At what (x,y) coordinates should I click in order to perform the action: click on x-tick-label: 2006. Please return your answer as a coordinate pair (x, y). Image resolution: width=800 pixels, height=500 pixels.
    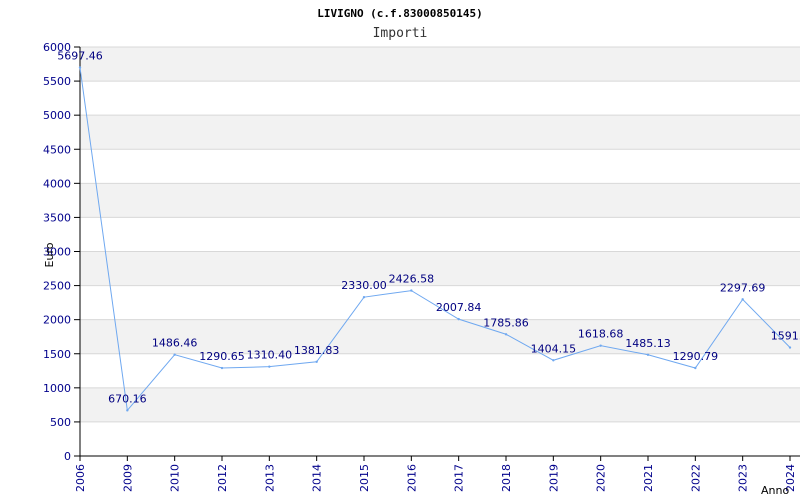
    Looking at the image, I should click on (80, 478).